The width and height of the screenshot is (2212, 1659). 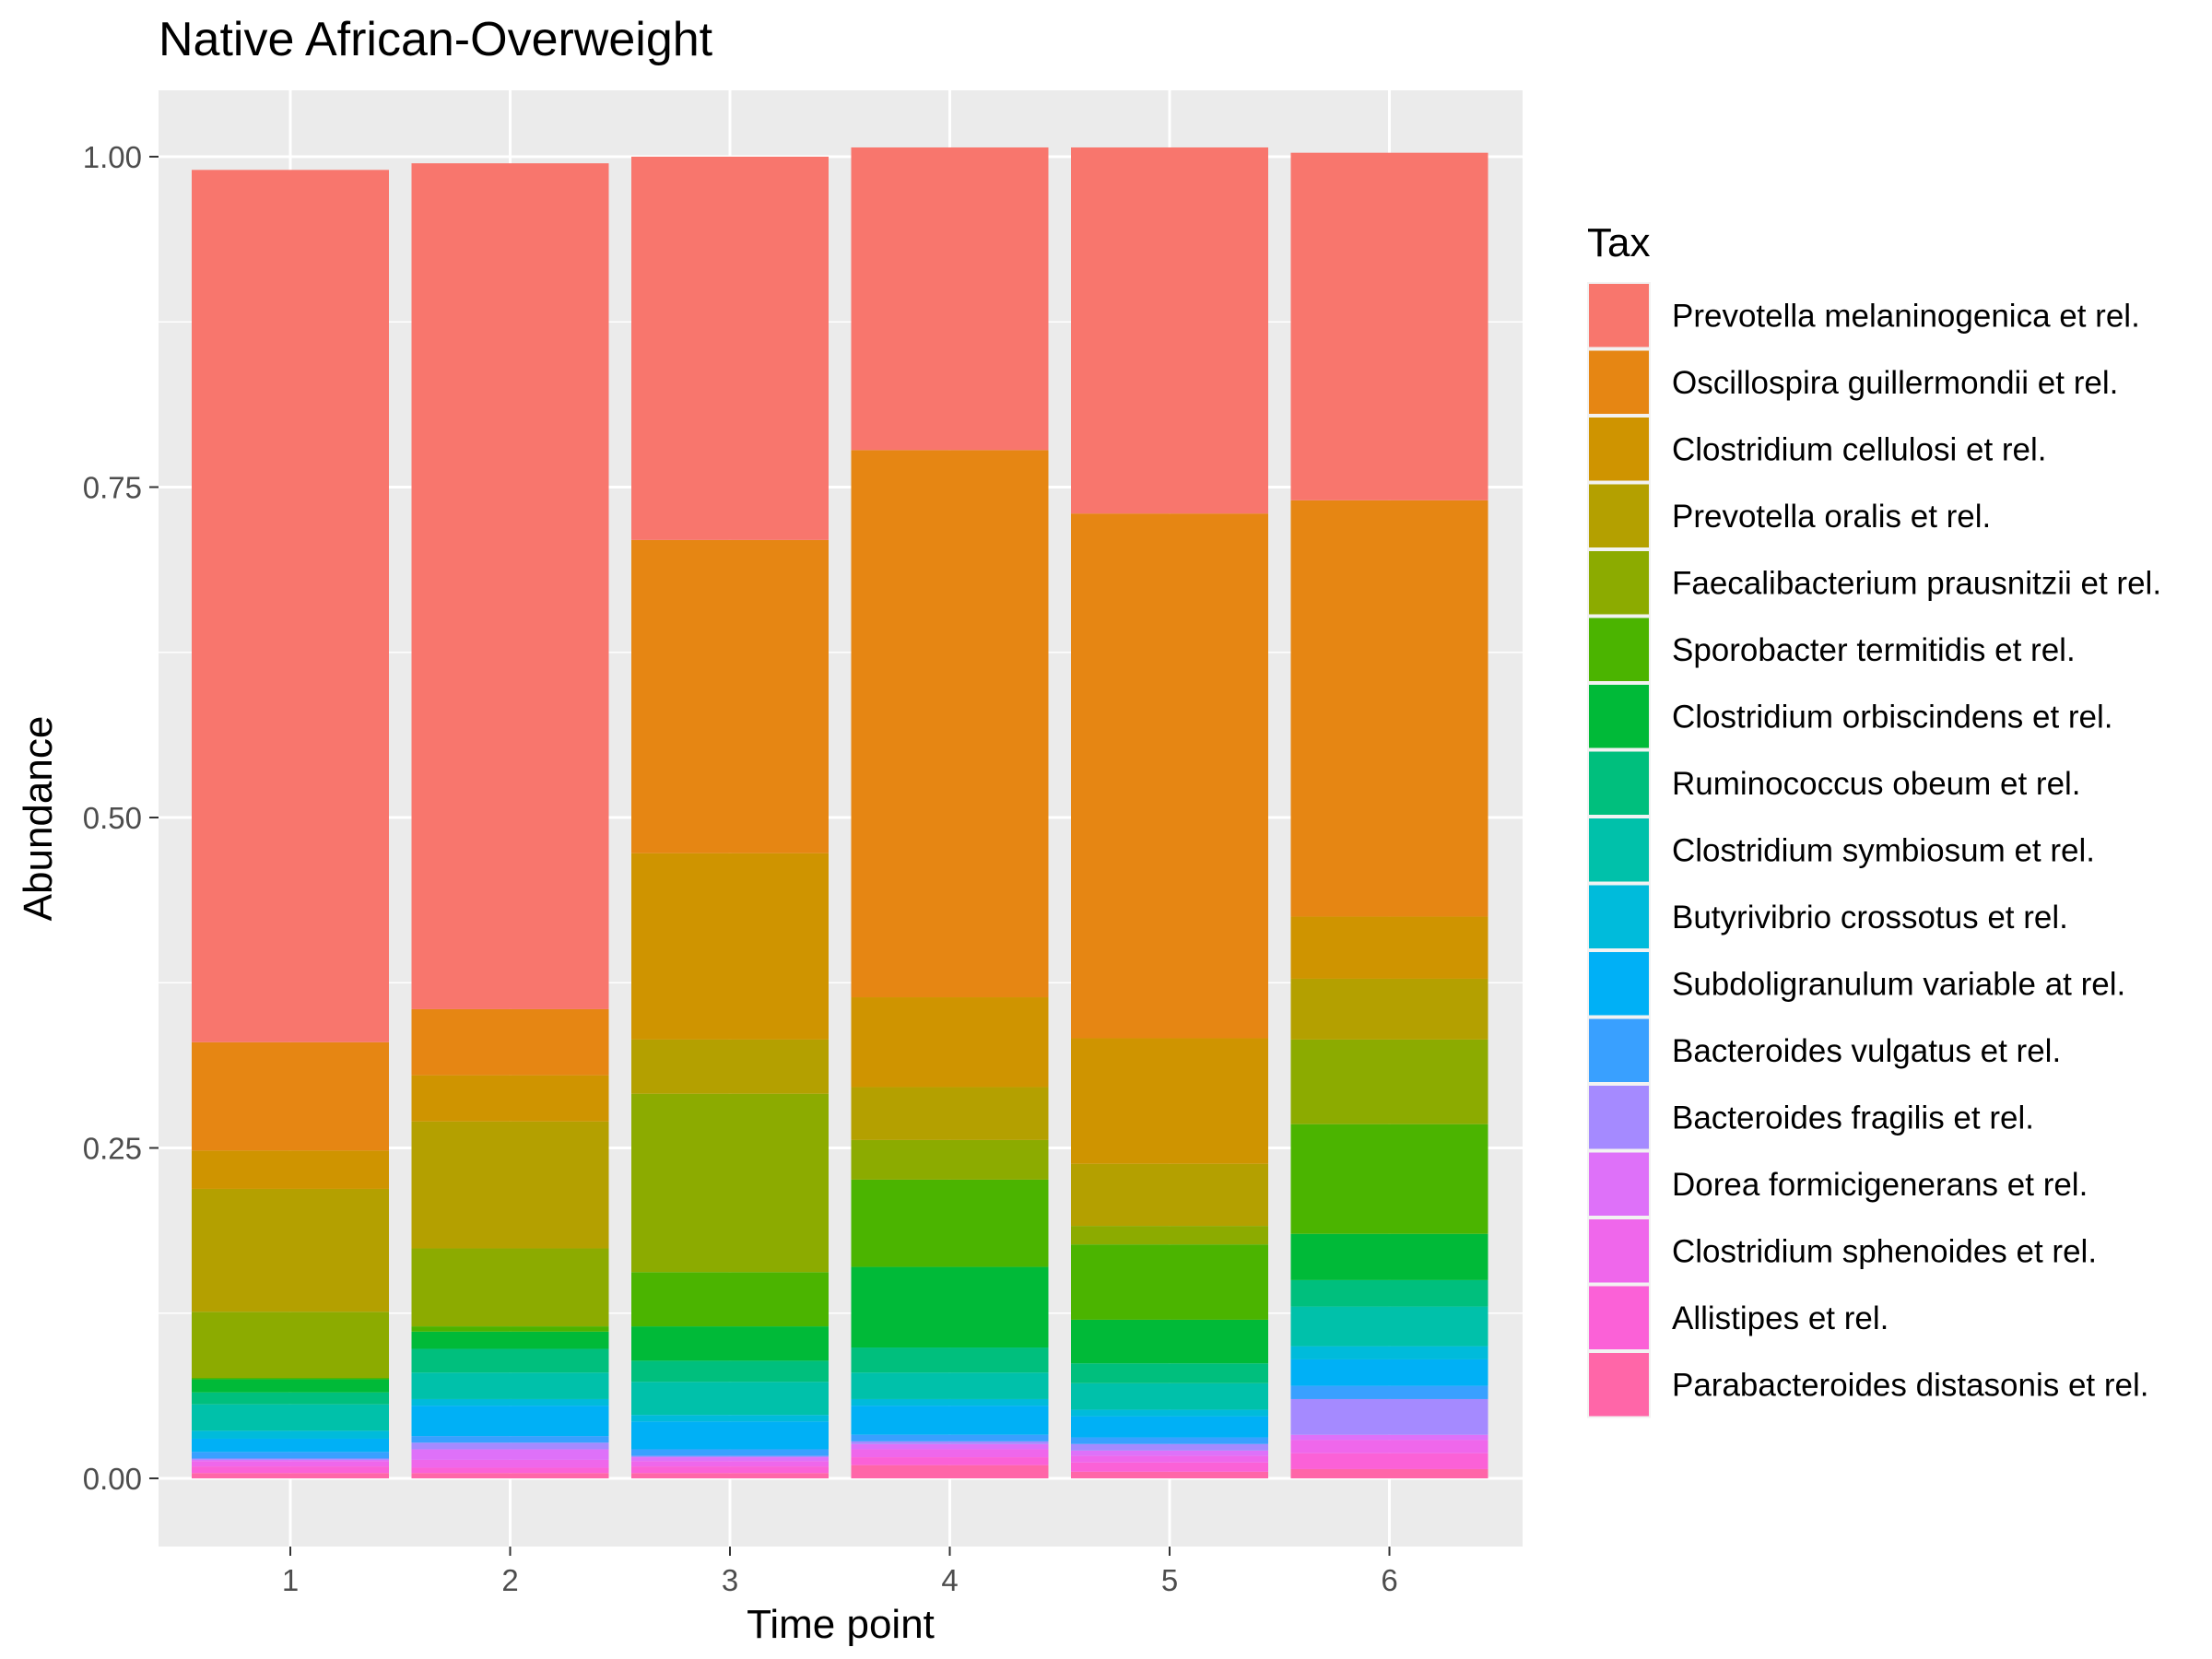 I want to click on legend-entry-label: Bacteroides vulgatus et rel., so click(x=1866, y=1051).